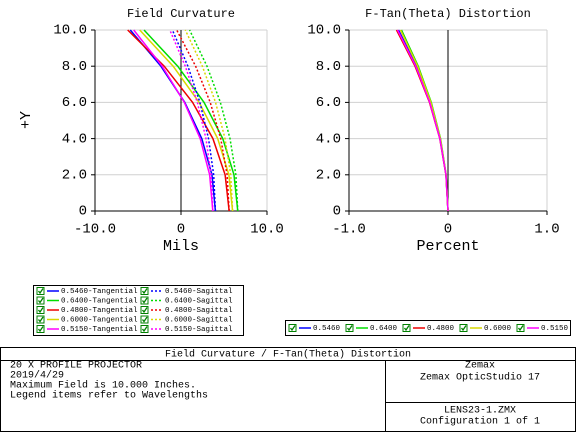 The width and height of the screenshot is (576, 432). I want to click on legend-label: 0.6000-Tangential, so click(99, 320).